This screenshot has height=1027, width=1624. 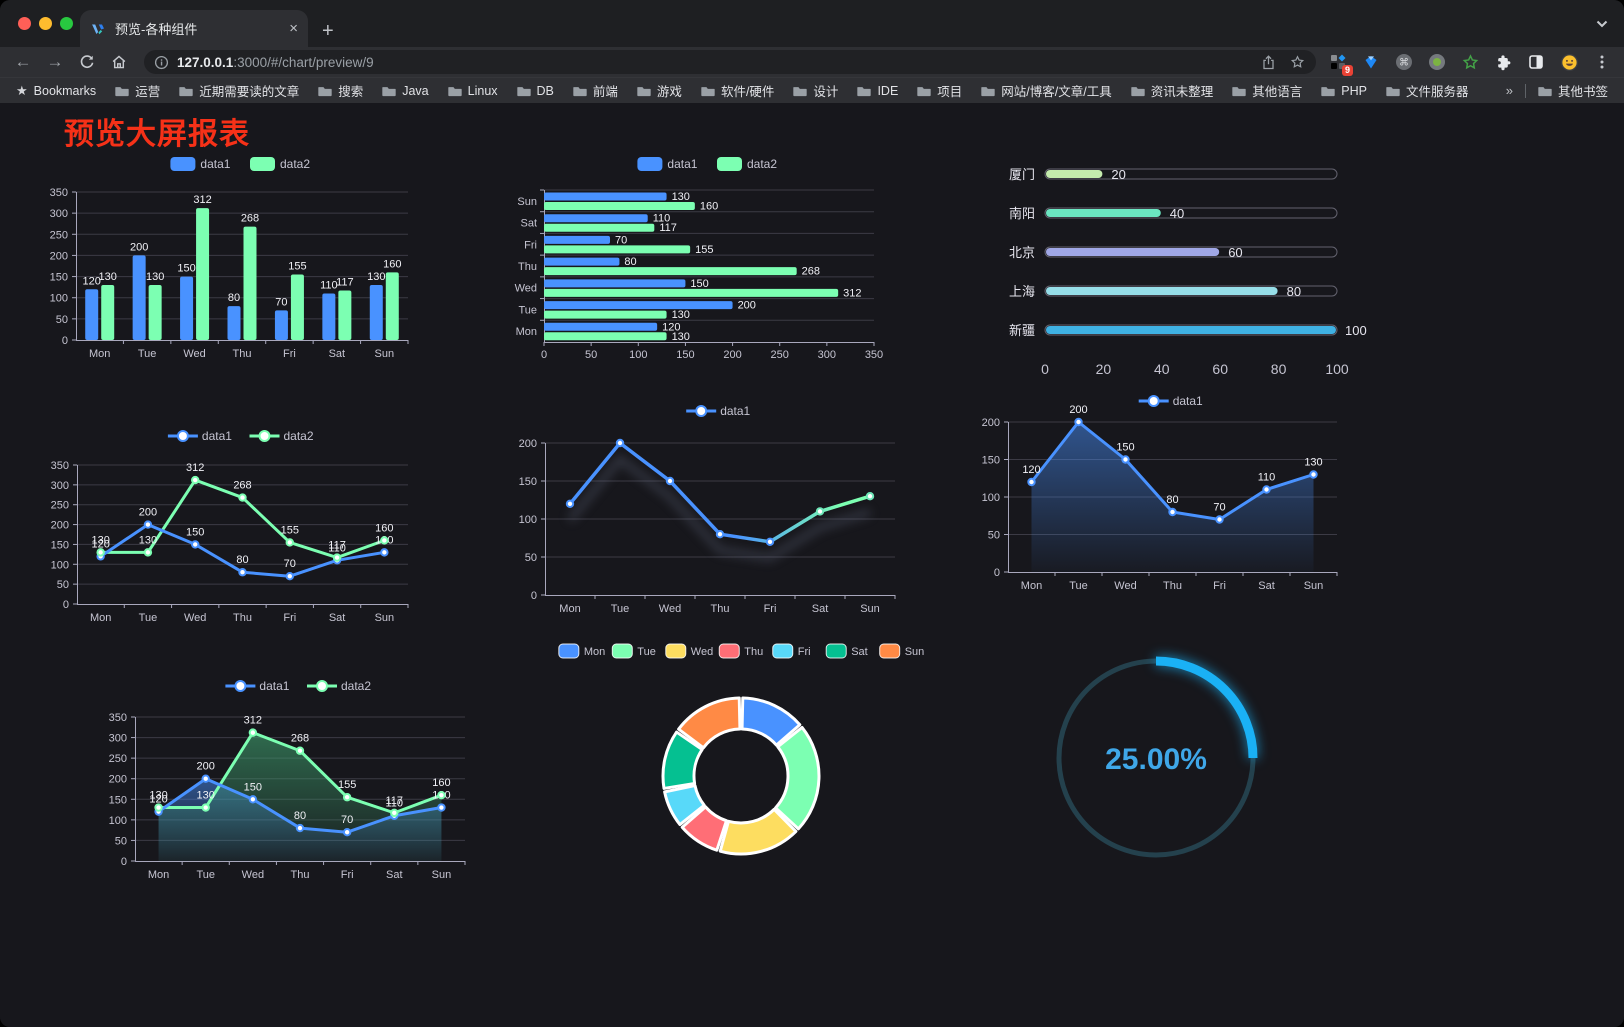 What do you see at coordinates (1404, 62) in the screenshot?
I see `command-extension-icon: ⌘` at bounding box center [1404, 62].